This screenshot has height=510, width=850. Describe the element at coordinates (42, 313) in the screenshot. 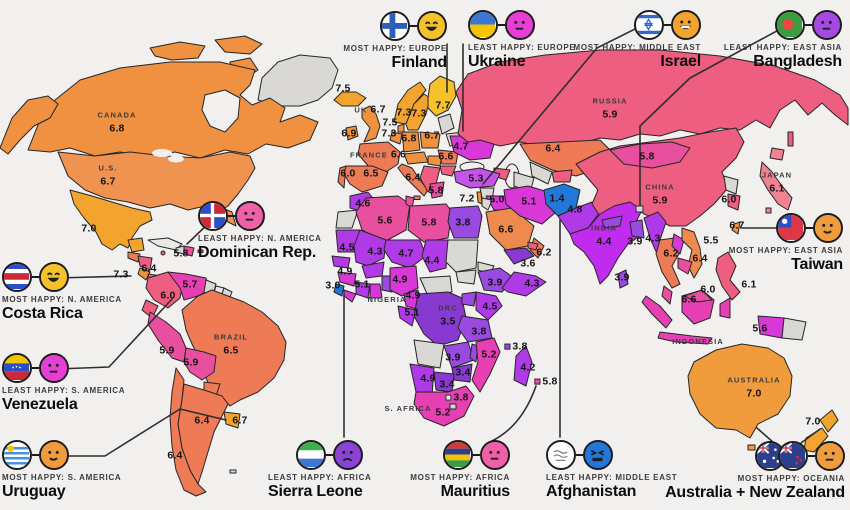

I see `callout-country: Costa Rica` at that location.